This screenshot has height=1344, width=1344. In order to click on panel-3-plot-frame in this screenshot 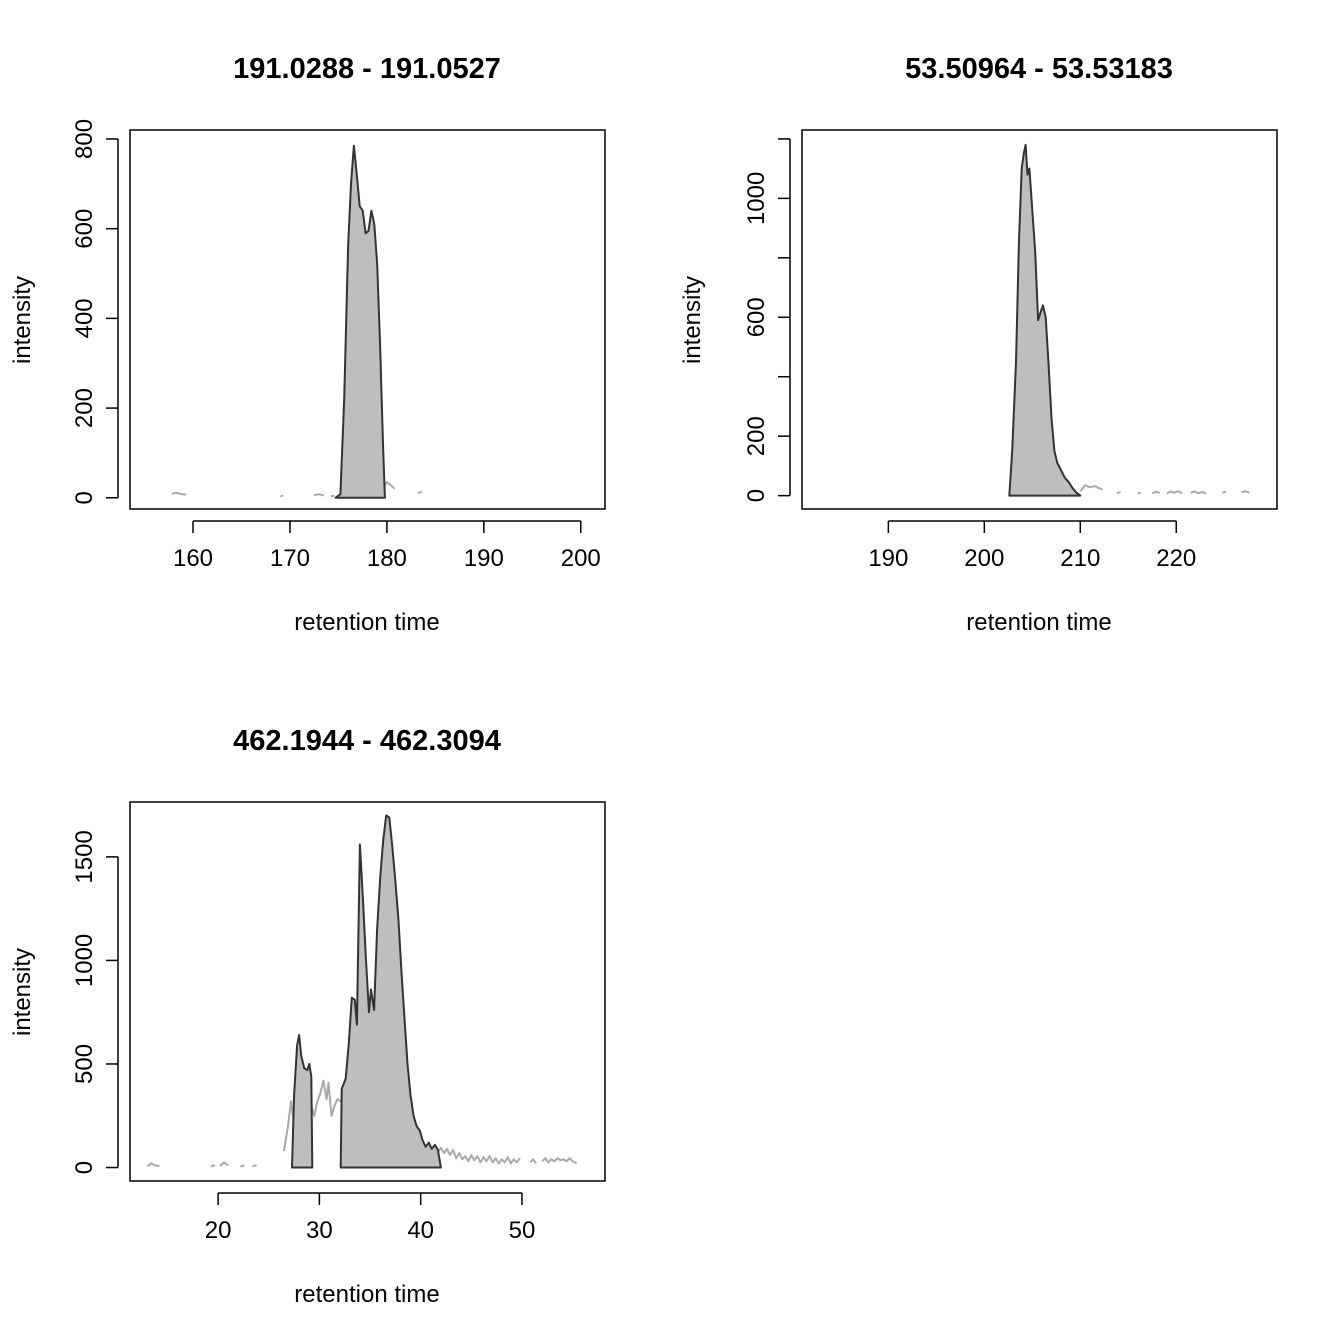, I will do `click(367, 991)`.